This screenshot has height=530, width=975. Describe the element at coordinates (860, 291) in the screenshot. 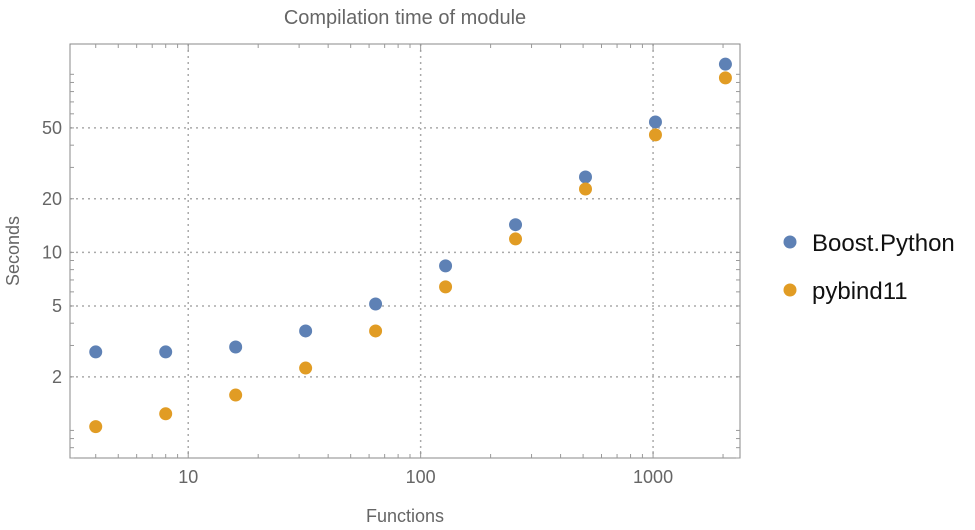

I see `legend-label-pybind11: pybind11` at that location.